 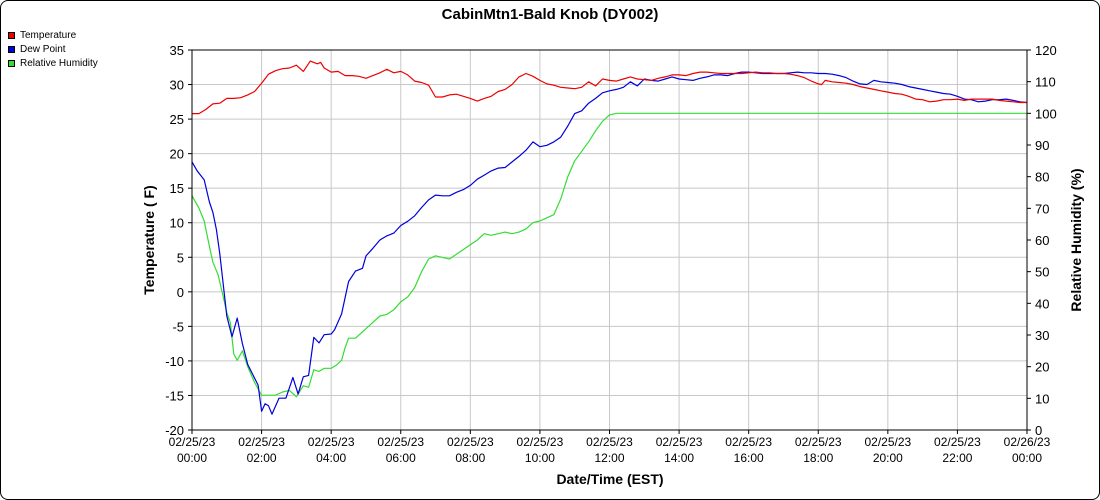 I want to click on legend: Temperature Dew Point Relative Humidity, so click(x=53, y=49).